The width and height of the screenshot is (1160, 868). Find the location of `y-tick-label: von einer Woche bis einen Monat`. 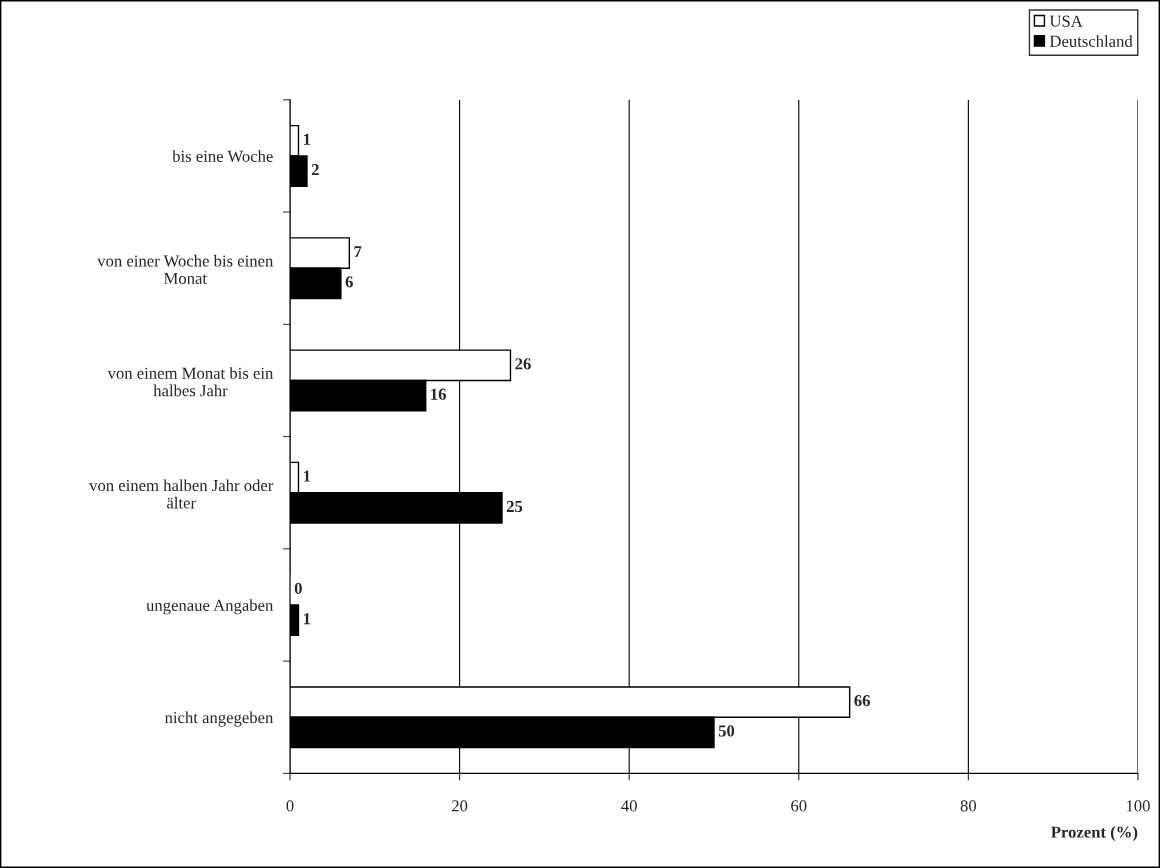

y-tick-label: von einer Woche bis einen Monat is located at coordinates (185, 269).